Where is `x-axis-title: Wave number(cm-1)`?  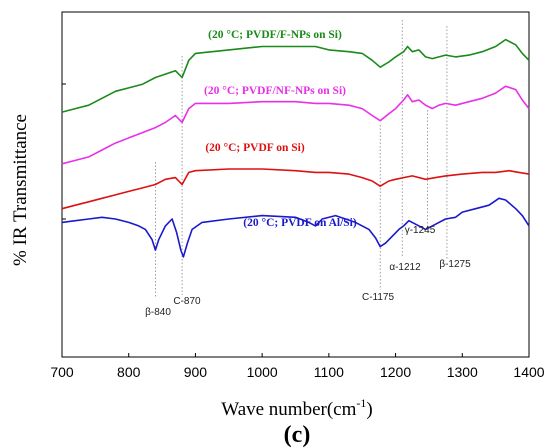
x-axis-title: Wave number(cm-1) is located at coordinates (296, 408).